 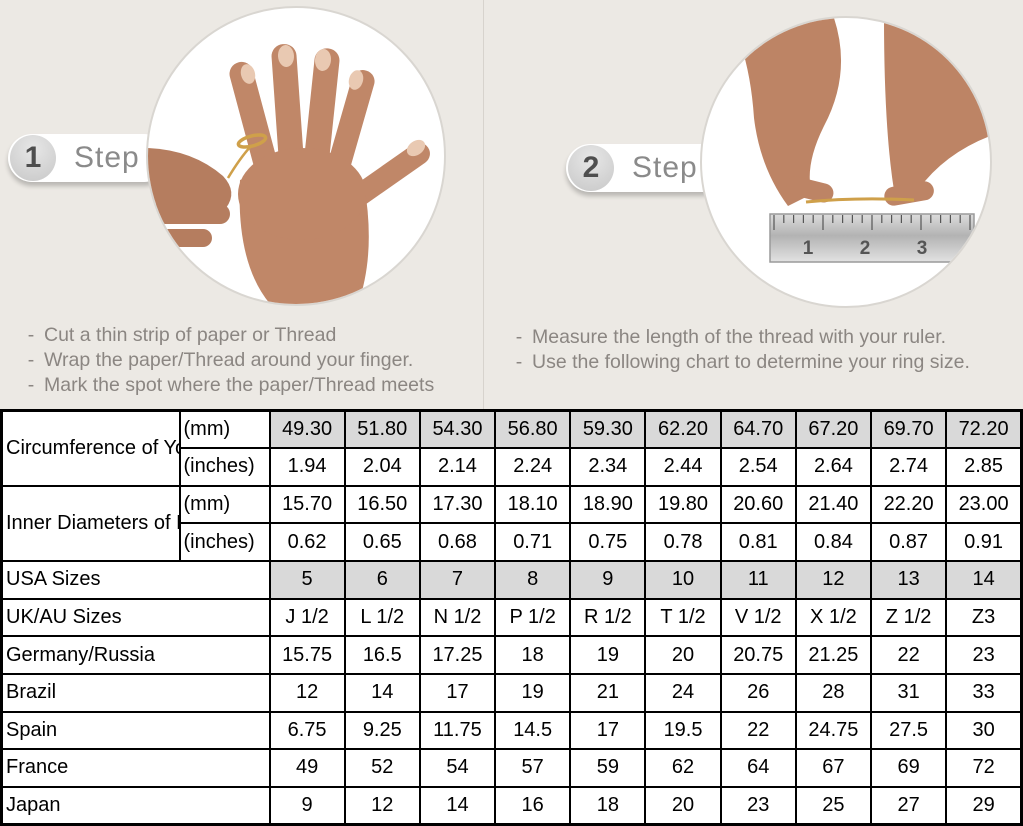 I want to click on table-cell: 17.25, so click(x=457, y=655).